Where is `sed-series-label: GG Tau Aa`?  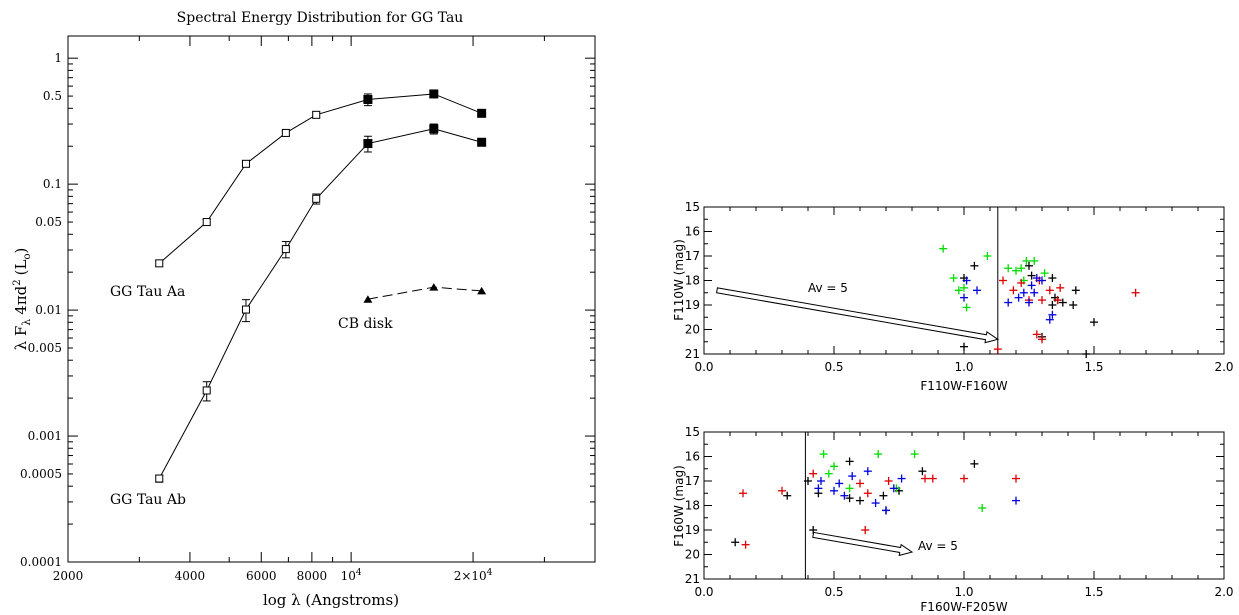 sed-series-label: GG Tau Aa is located at coordinates (147, 292).